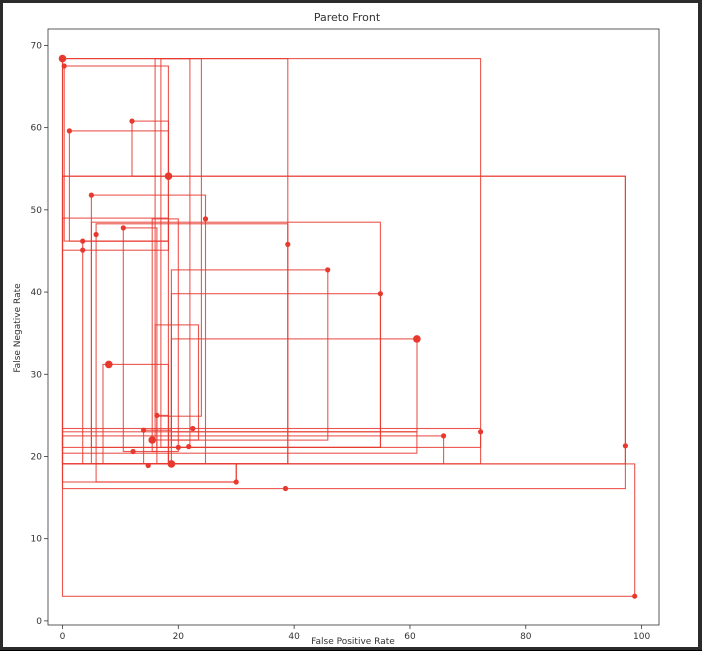 This screenshot has height=651, width=702. I want to click on y-tick-label: 50, so click(37, 211).